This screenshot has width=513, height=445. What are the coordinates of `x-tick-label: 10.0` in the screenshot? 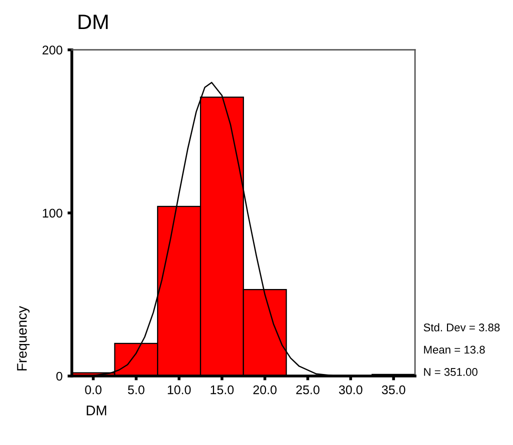 It's located at (179, 389).